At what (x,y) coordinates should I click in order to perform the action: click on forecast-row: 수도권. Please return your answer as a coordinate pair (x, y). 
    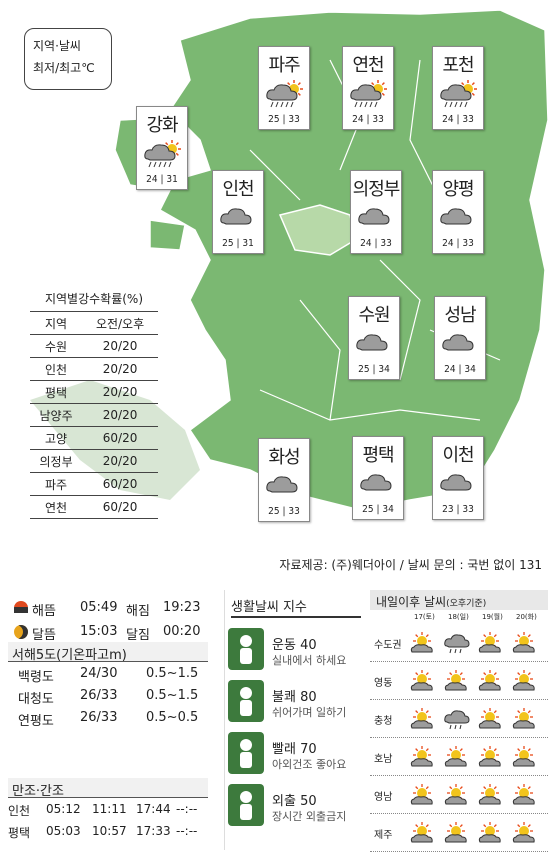
    Looking at the image, I should click on (459, 644).